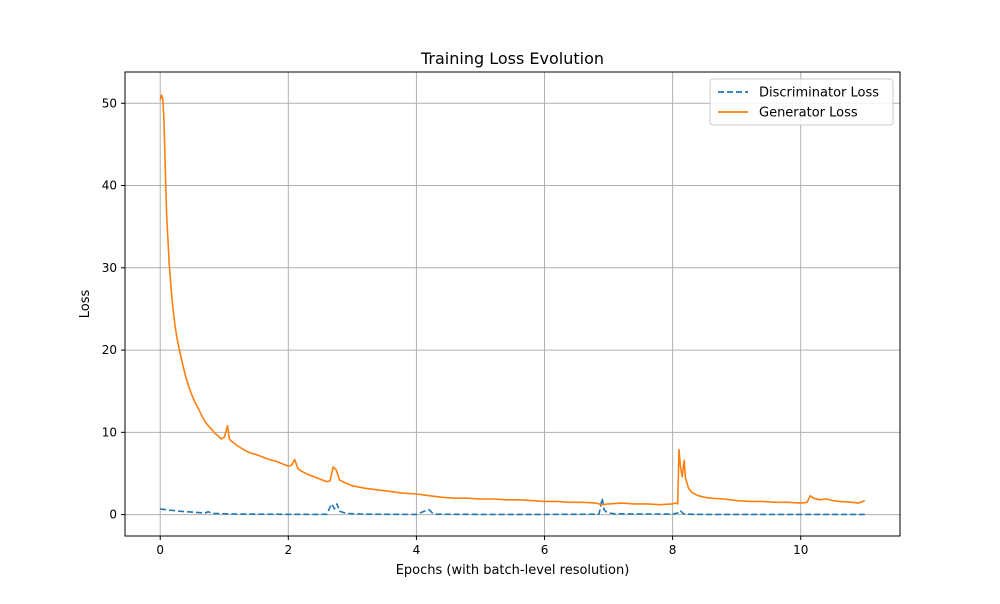 This screenshot has height=604, width=1000. What do you see at coordinates (109, 103) in the screenshot?
I see `y-tick-label: 50` at bounding box center [109, 103].